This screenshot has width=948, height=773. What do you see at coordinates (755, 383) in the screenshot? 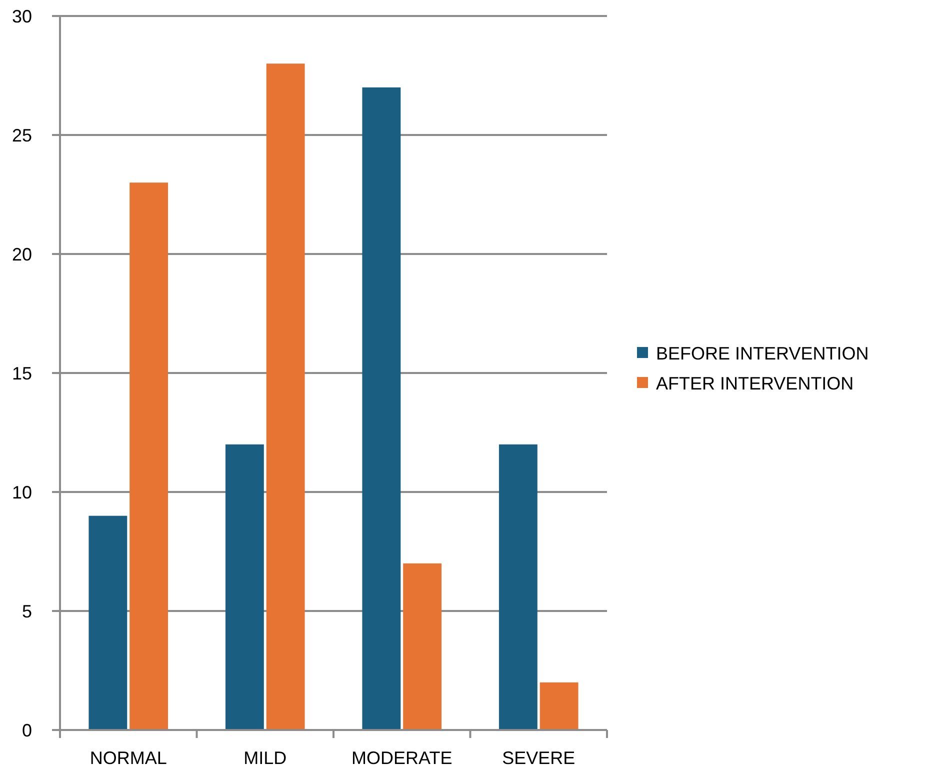
I see `legend-label: AFTER INTERVENTION` at bounding box center [755, 383].